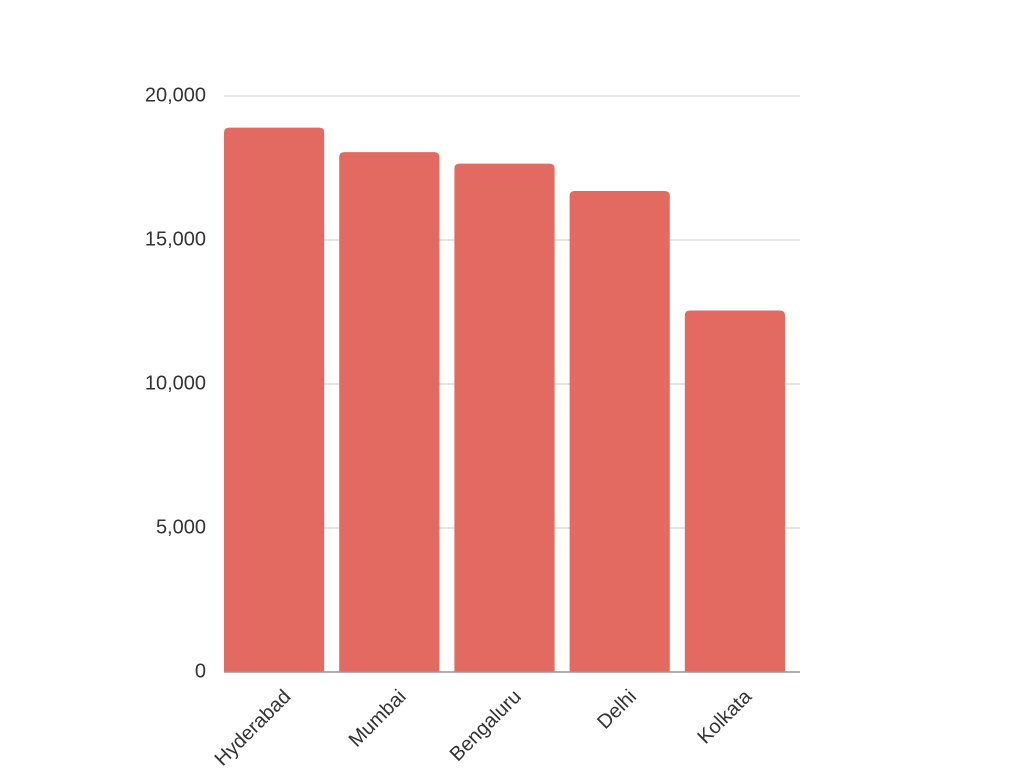 The image size is (1024, 768). Describe the element at coordinates (175, 239) in the screenshot. I see `y-tick-label: 15,000` at that location.